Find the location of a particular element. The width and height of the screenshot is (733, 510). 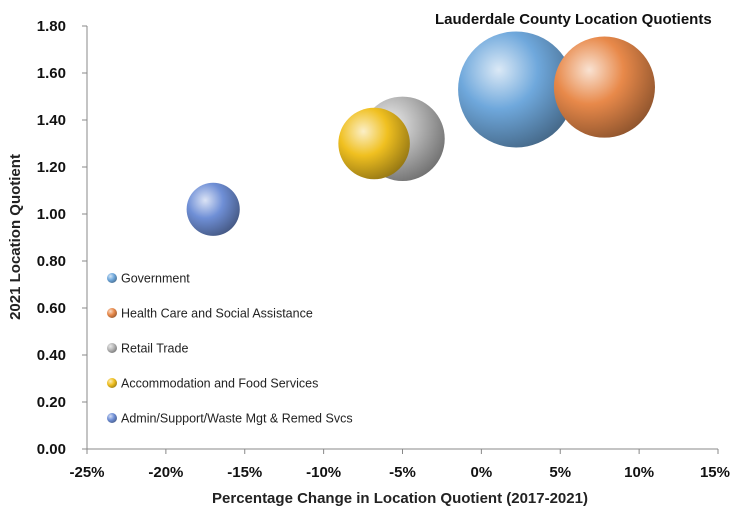

legend-label: Admin/Support/Waste Mgt & Remed Svcs is located at coordinates (237, 419).